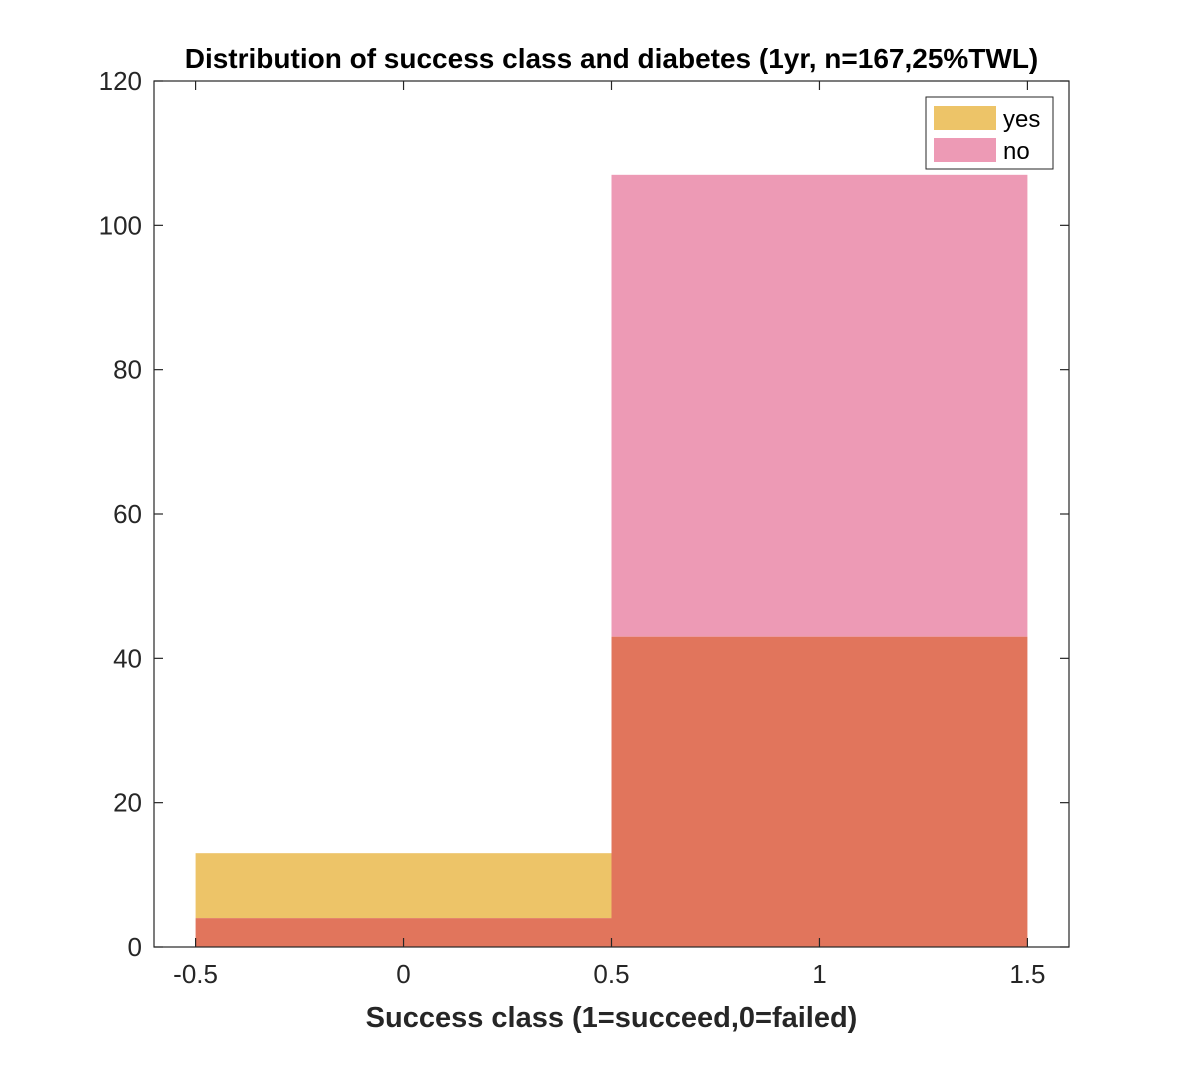  Describe the element at coordinates (989, 133) in the screenshot. I see `legend: yes no` at that location.